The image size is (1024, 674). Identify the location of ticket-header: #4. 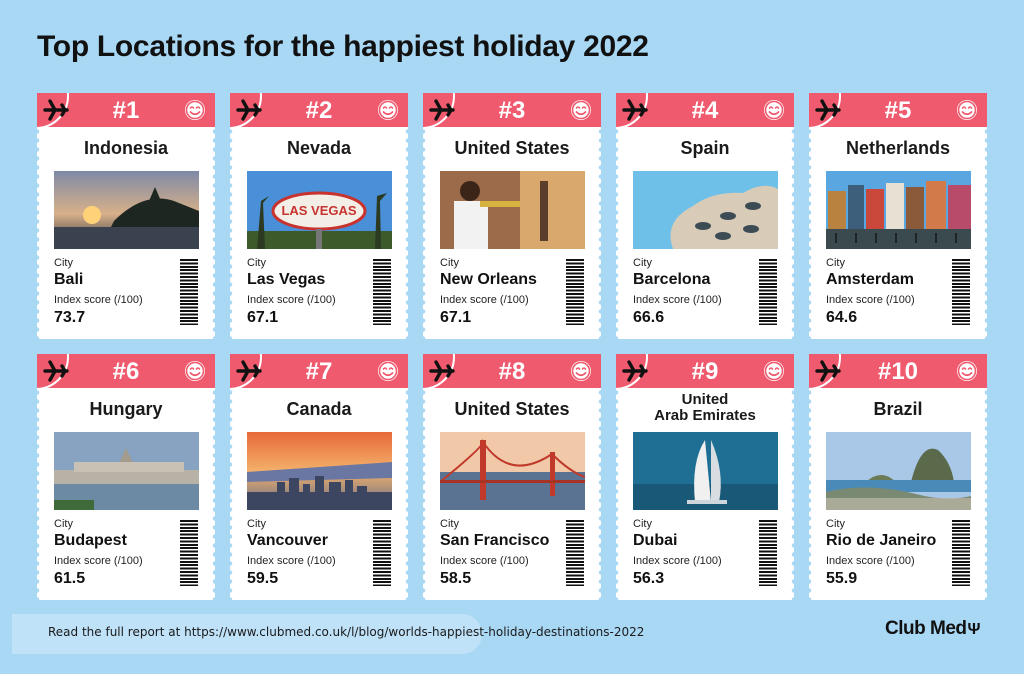
(705, 110).